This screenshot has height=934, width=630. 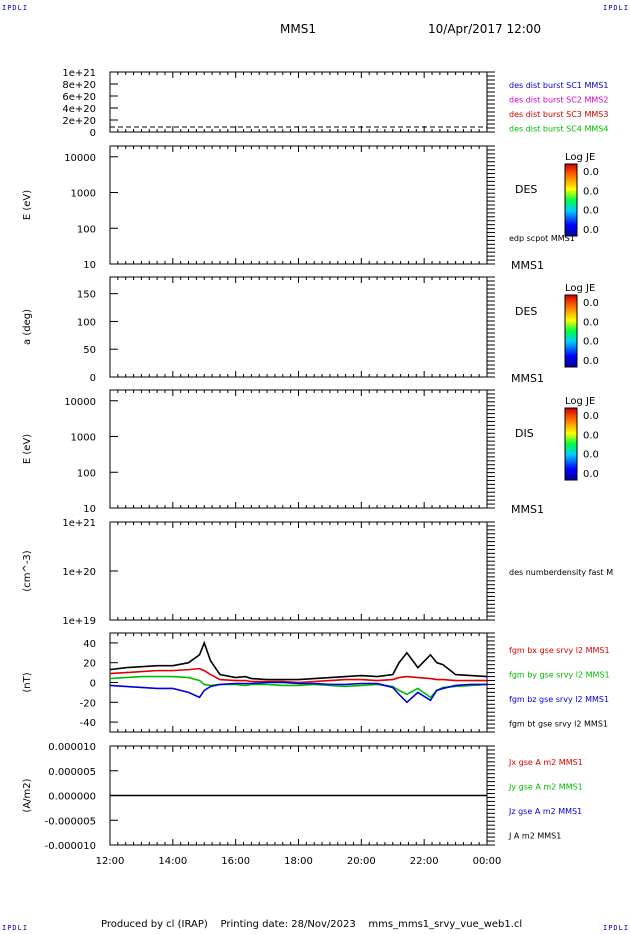 I want to click on legend-entry: J A m2 MMS1, so click(x=534, y=836).